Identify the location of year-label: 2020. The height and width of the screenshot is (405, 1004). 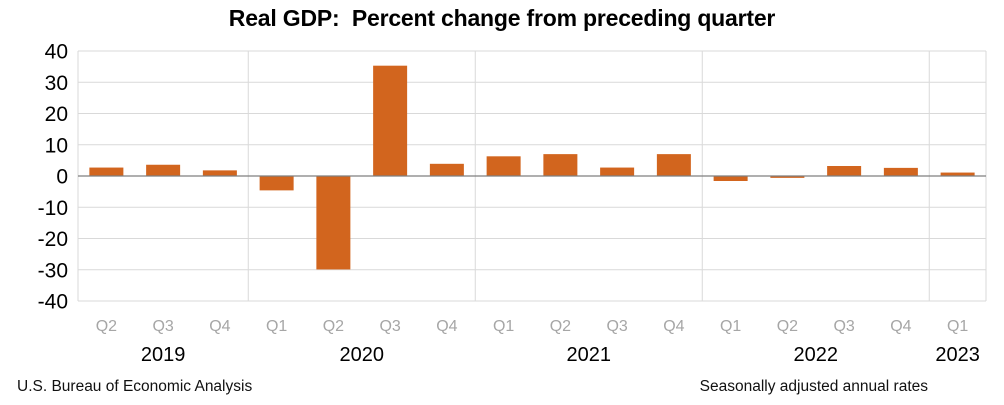
(362, 355).